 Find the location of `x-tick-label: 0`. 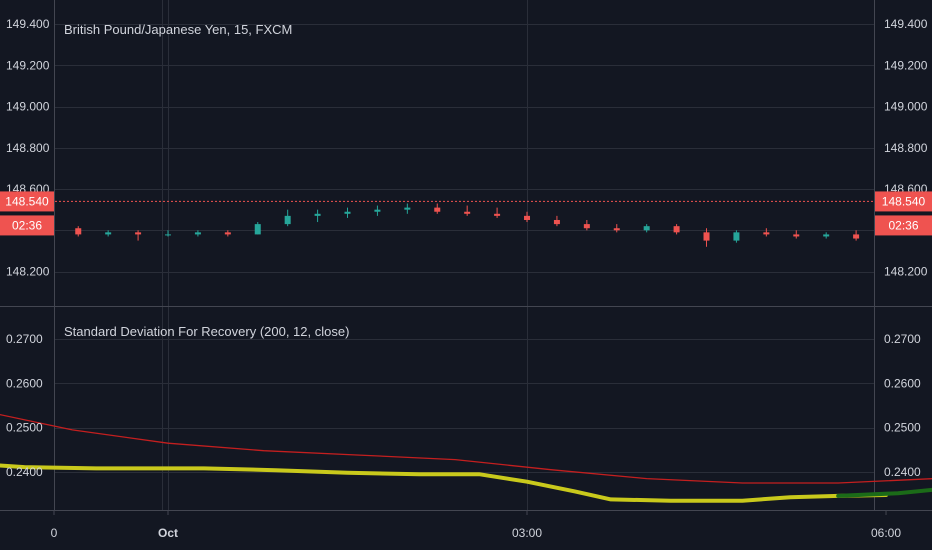

x-tick-label: 0 is located at coordinates (54, 533).